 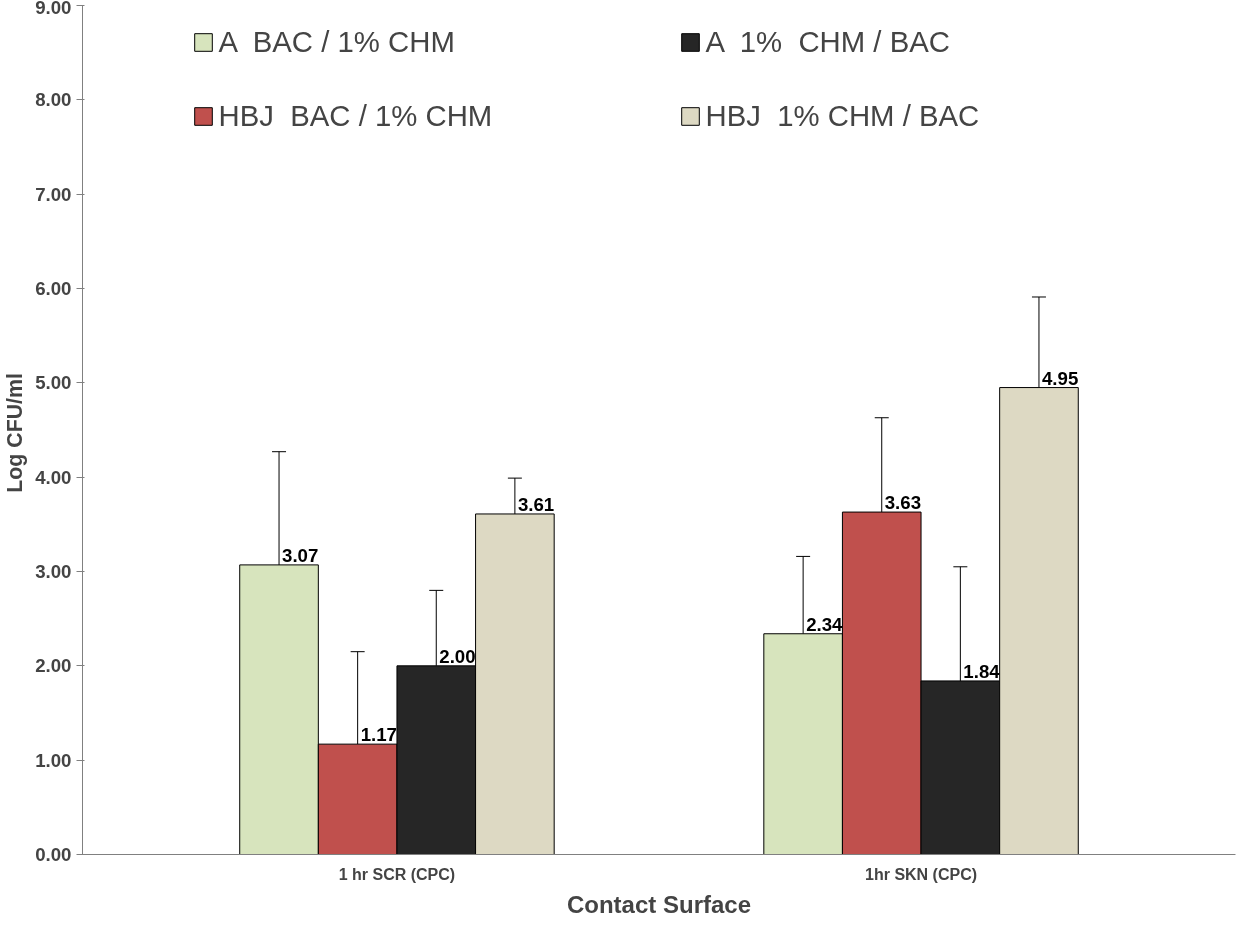 What do you see at coordinates (843, 116) in the screenshot?
I see `legend-label: HBJ 1% CHM / BAC` at bounding box center [843, 116].